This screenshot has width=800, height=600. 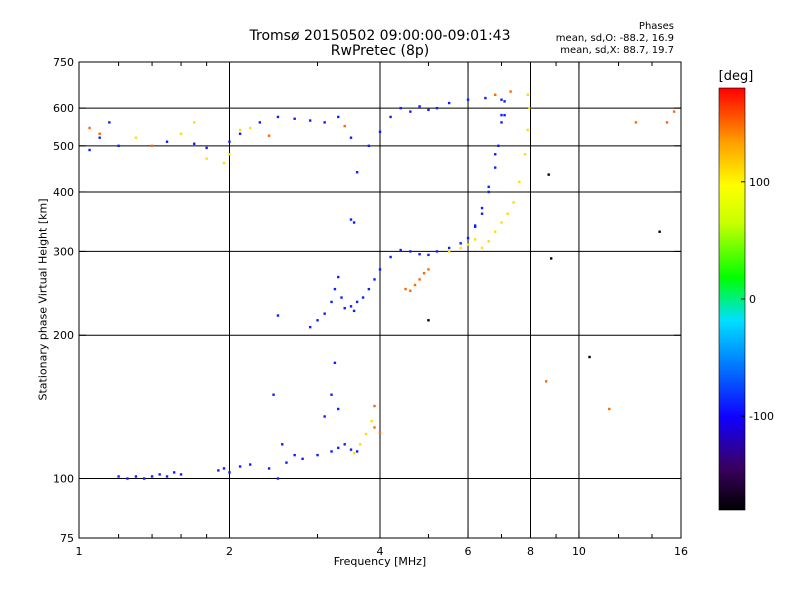 What do you see at coordinates (67, 538) in the screenshot?
I see `y-tick-label: 75` at bounding box center [67, 538].